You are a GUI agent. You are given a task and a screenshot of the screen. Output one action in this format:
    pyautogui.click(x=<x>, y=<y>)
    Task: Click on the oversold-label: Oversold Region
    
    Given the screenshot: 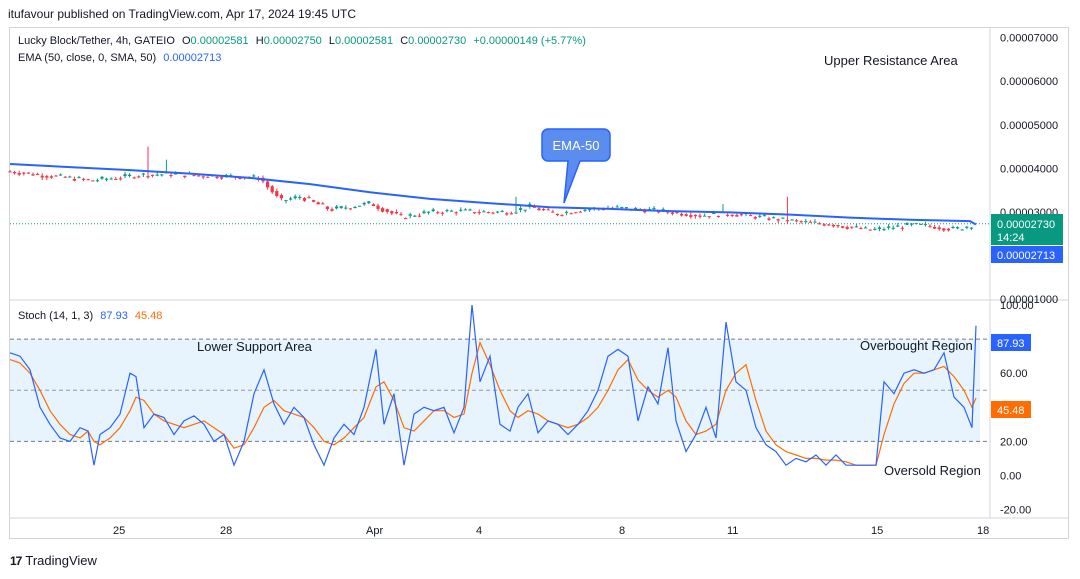 What is the action you would take?
    pyautogui.click(x=932, y=470)
    